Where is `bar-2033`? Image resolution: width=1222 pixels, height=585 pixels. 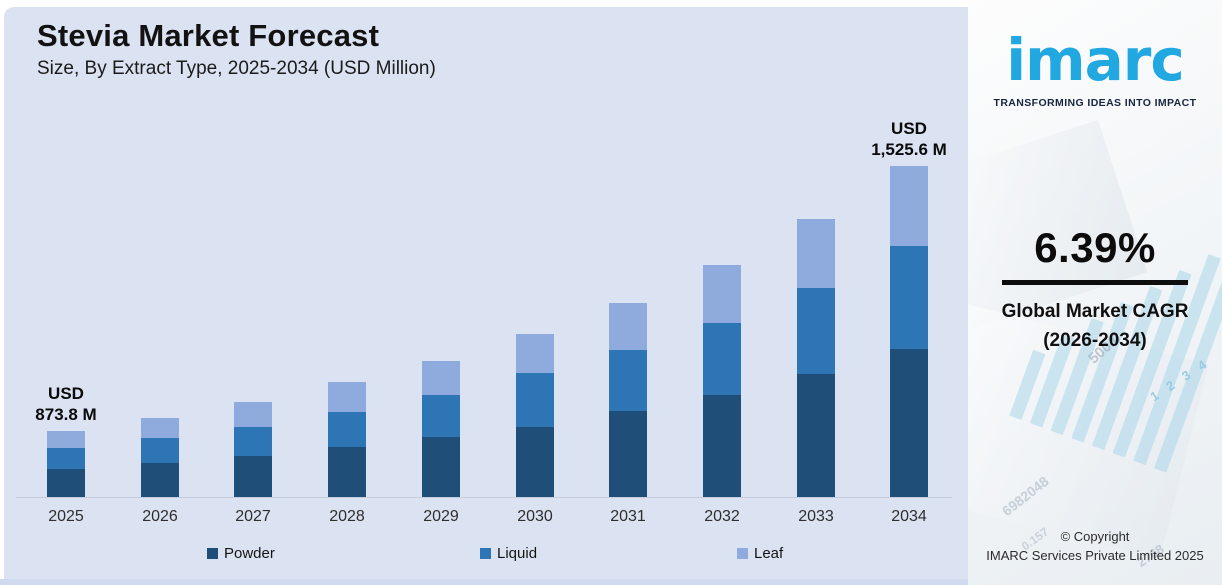
bar-2033 is located at coordinates (816, 358).